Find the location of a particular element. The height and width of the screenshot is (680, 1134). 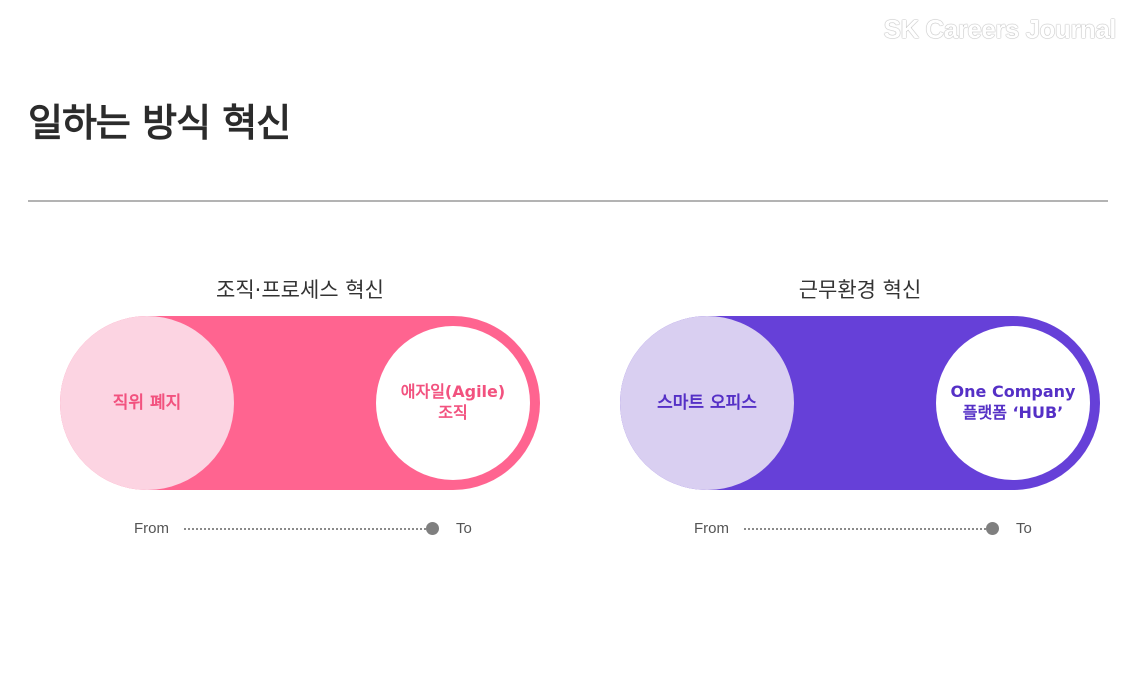

from-circle: 직위 폐지 is located at coordinates (147, 403).